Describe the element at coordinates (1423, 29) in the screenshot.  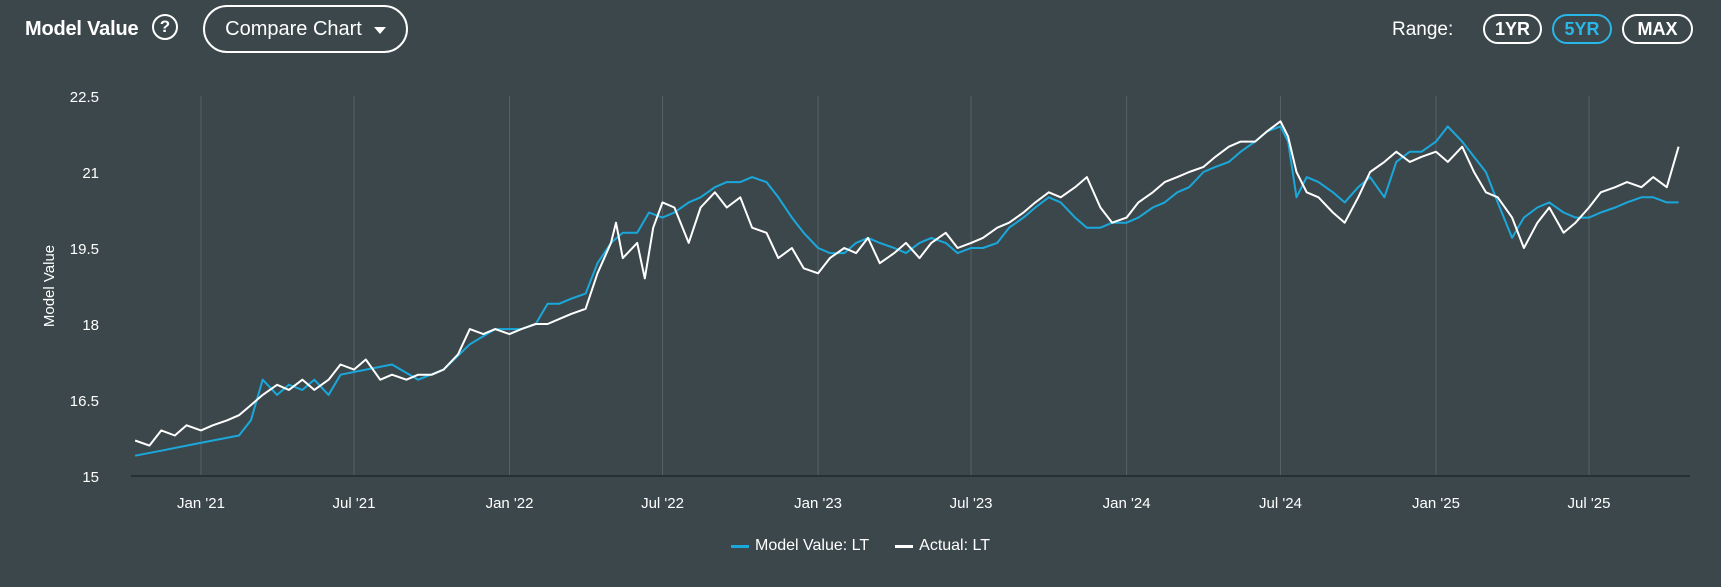
I see `range-label: Range:` at that location.